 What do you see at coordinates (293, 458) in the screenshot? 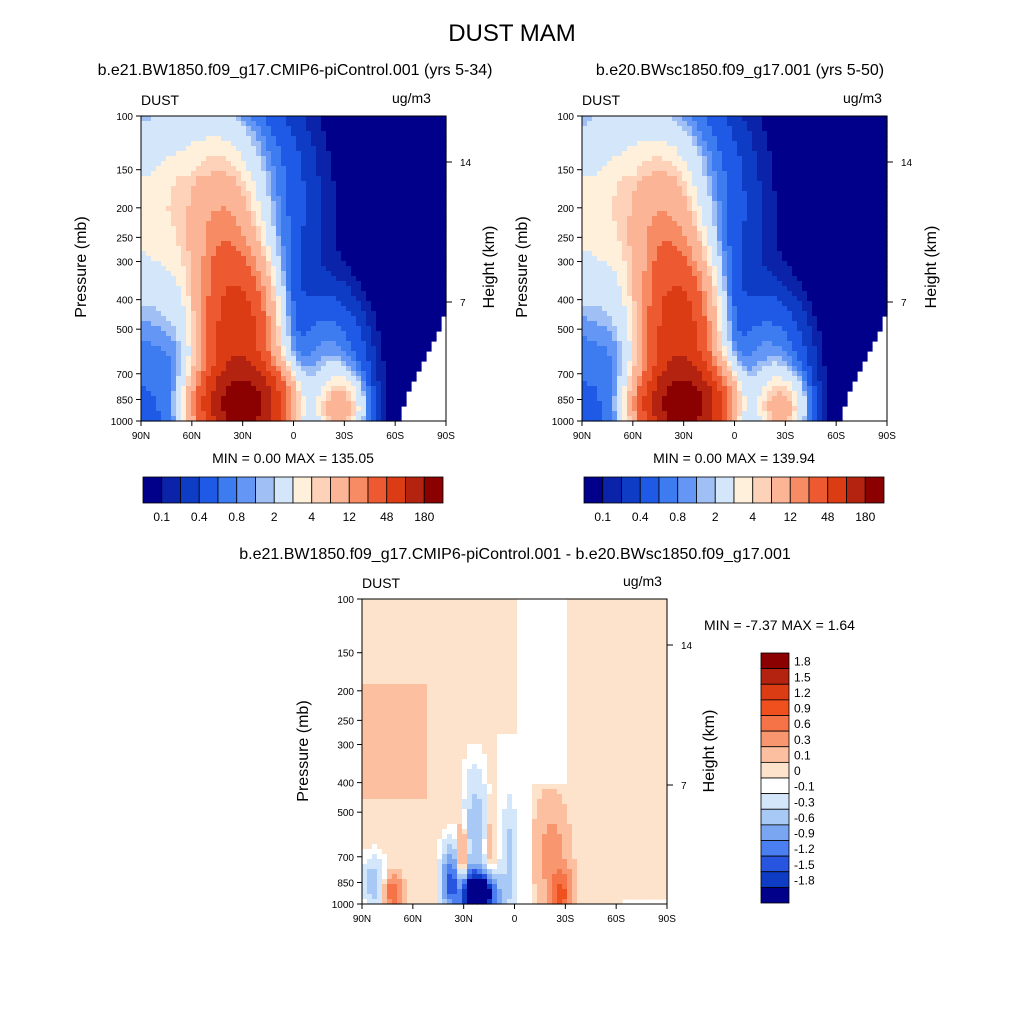
I see `panel-1-stats: MIN = 0.00 MAX = 135.05` at bounding box center [293, 458].